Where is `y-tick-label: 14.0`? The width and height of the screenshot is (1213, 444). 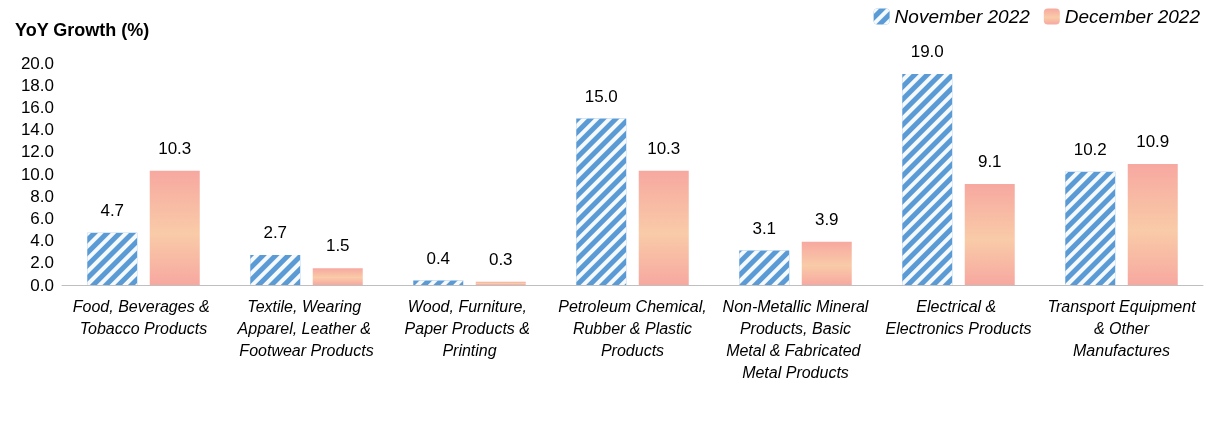
y-tick-label: 14.0 is located at coordinates (37, 130).